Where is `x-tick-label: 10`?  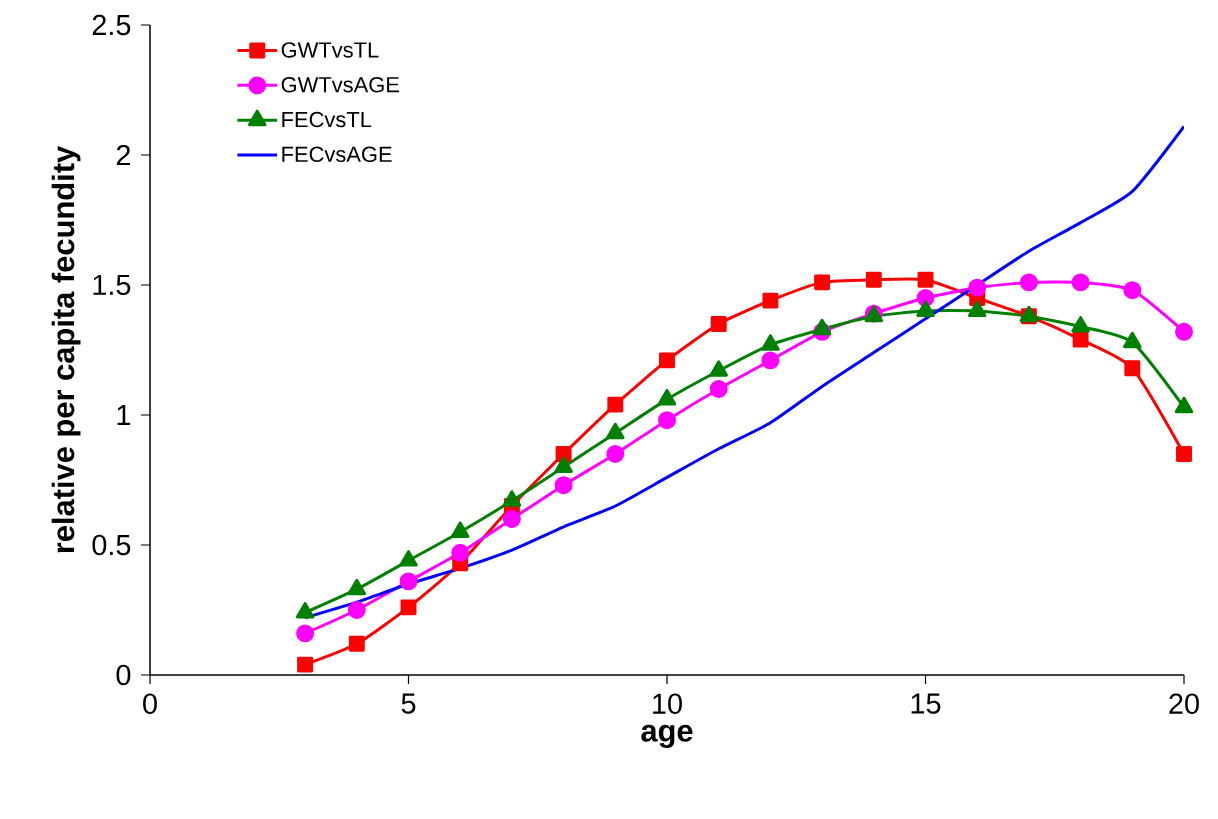 x-tick-label: 10 is located at coordinates (667, 703).